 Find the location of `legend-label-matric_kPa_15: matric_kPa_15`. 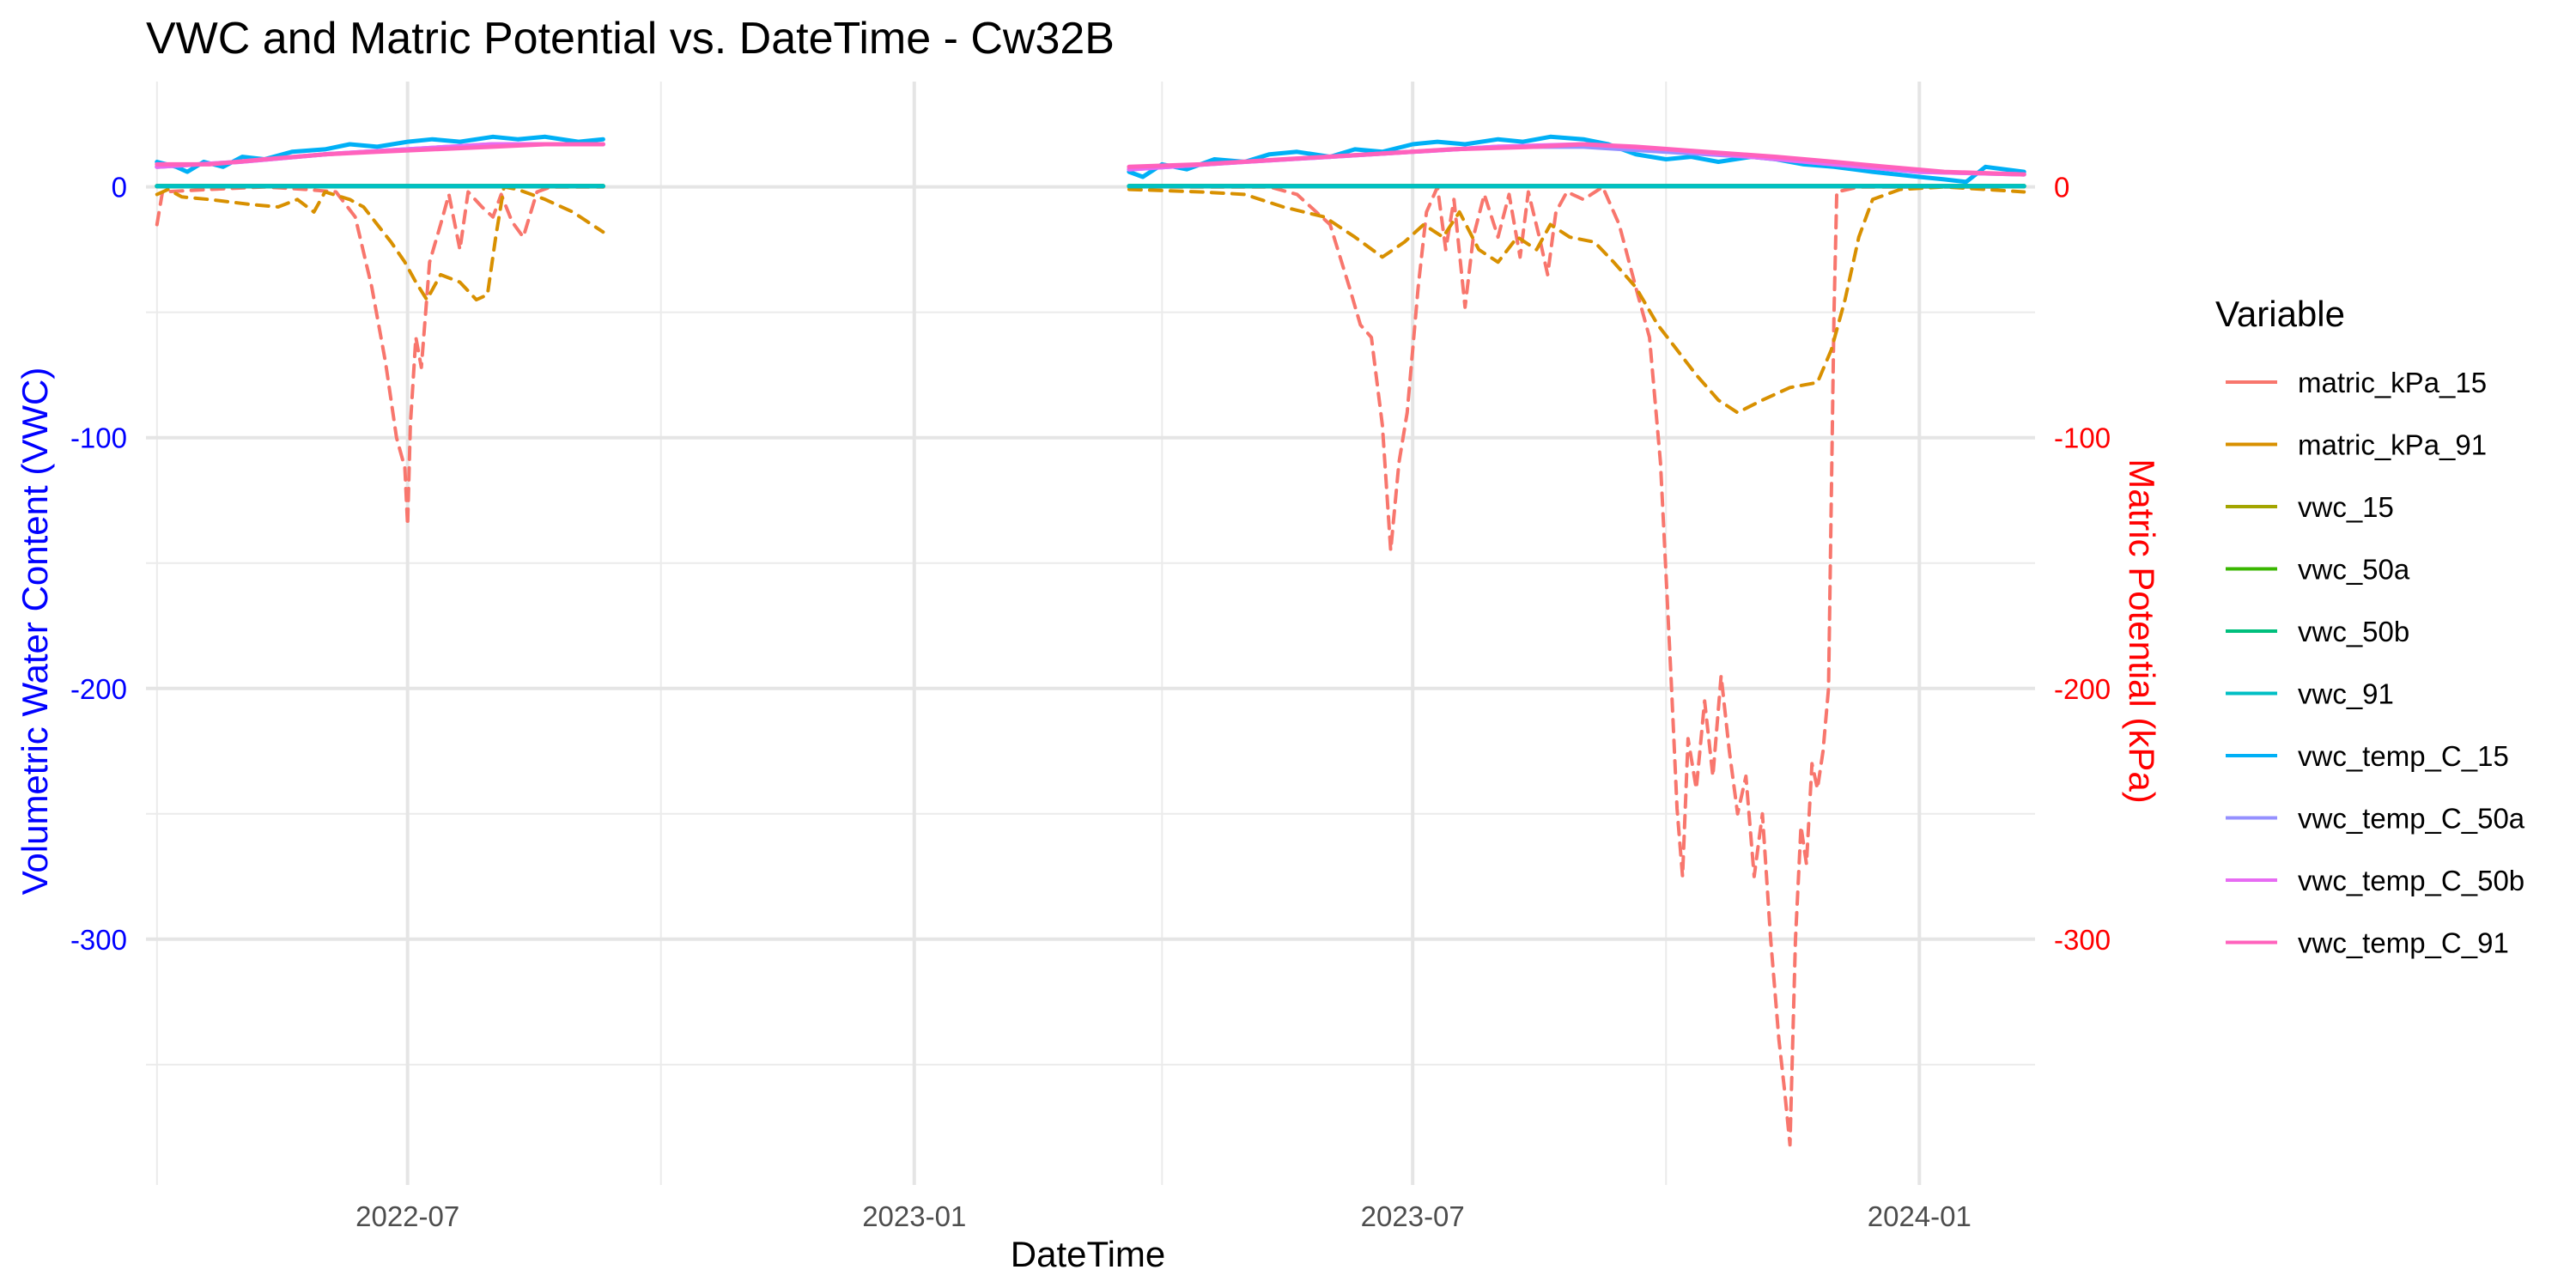

legend-label-matric_kPa_15: matric_kPa_15 is located at coordinates (2392, 382).